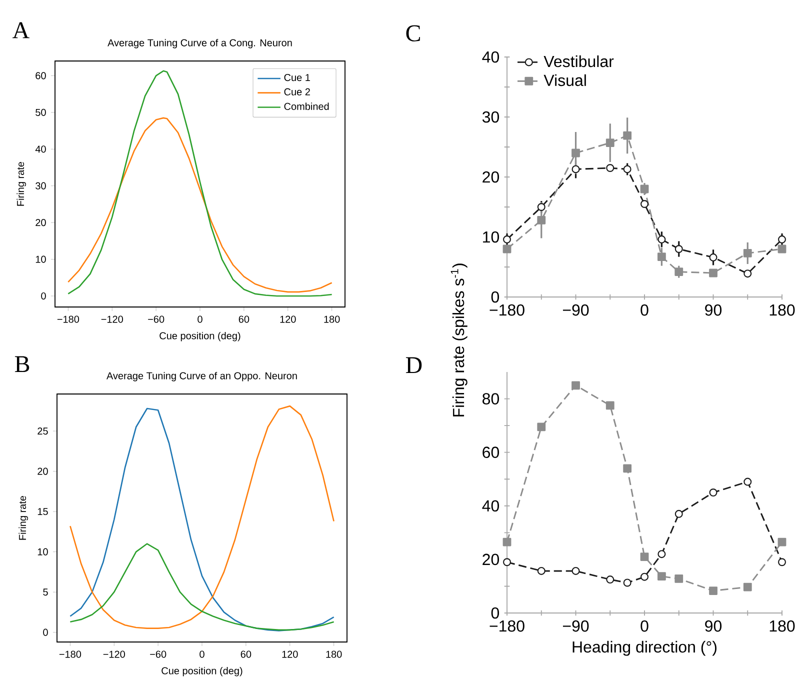  I want to click on legend-label: Visual, so click(565, 80).